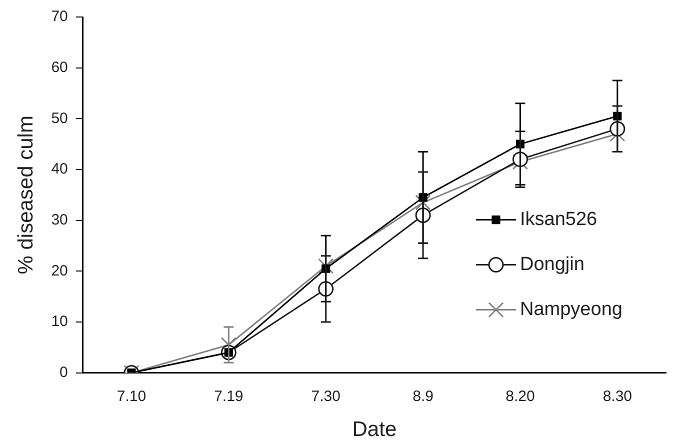 This screenshot has width=694, height=447. Describe the element at coordinates (59, 271) in the screenshot. I see `y-tick-label: 20` at that location.